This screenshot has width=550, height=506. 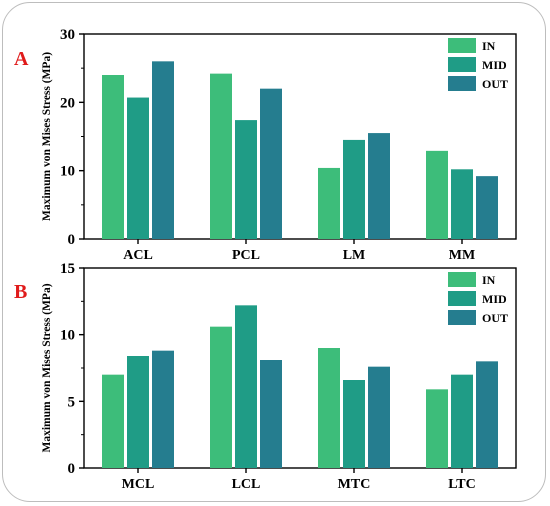 I want to click on bar-out-lm, so click(x=379, y=186).